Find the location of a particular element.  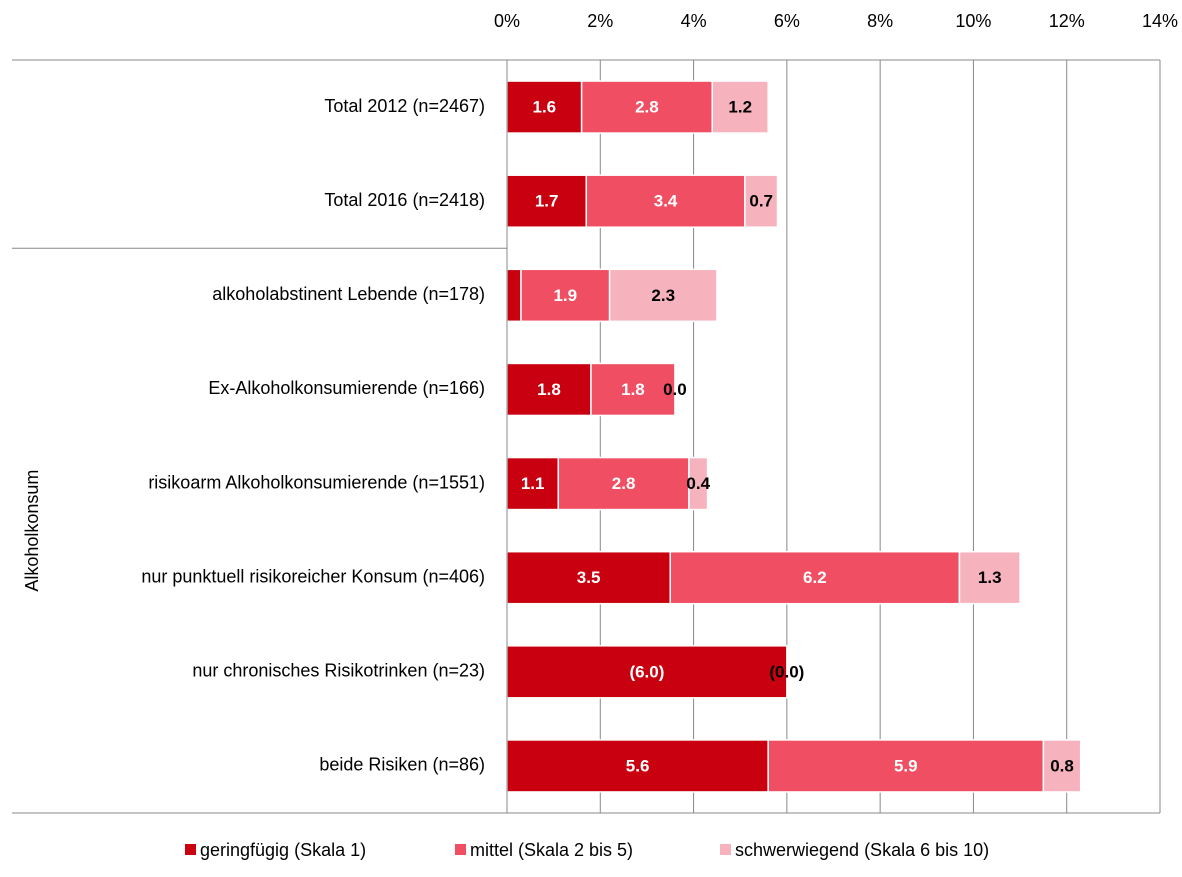

legend-label: geringfügig (Skala 1) is located at coordinates (283, 850).